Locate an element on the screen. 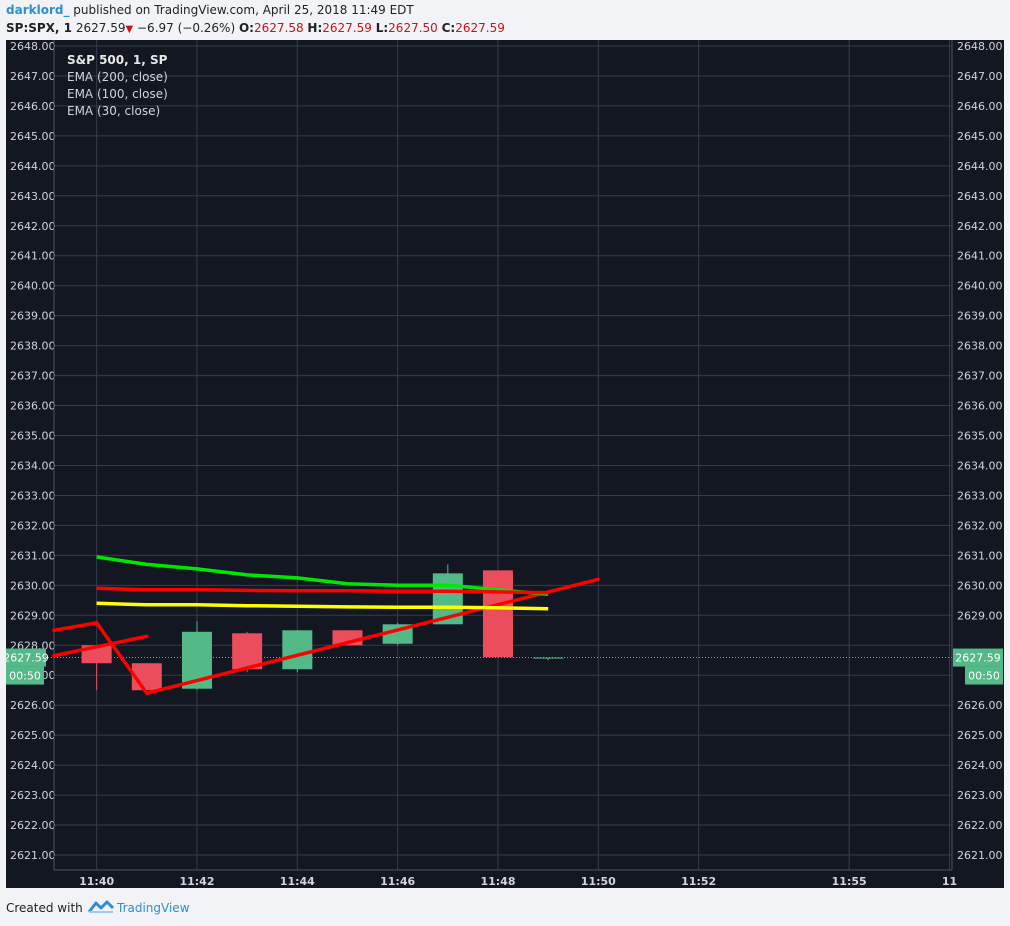 This screenshot has height=926, width=1010. time-badge-left-text: 00:50 is located at coordinates (25, 676).